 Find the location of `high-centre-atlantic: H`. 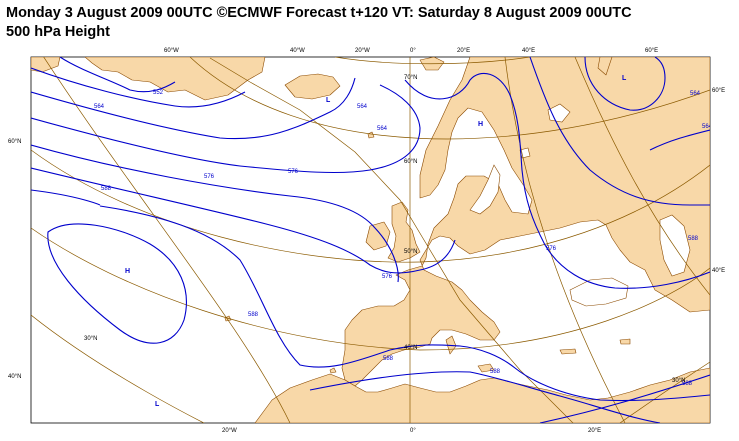

high-centre-atlantic: H is located at coordinates (127, 271).